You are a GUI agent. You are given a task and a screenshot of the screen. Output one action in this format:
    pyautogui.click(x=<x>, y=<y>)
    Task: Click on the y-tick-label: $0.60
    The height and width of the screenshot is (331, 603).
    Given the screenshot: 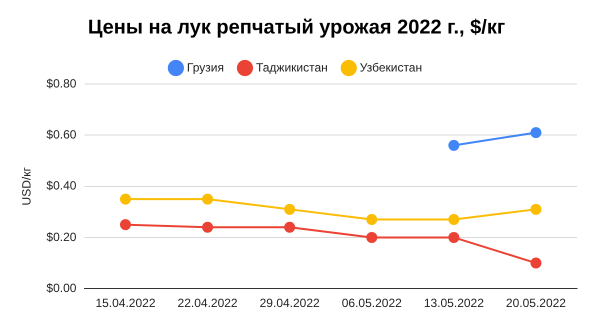 What is the action you would take?
    pyautogui.click(x=61, y=134)
    